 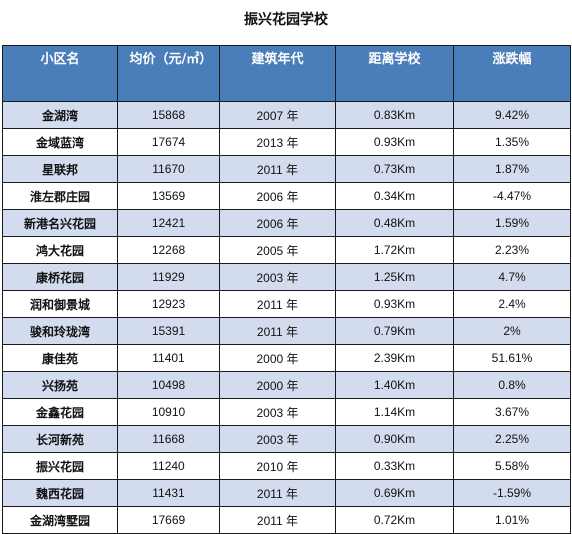 What do you see at coordinates (512, 331) in the screenshot?
I see `cell-change: 2%` at bounding box center [512, 331].